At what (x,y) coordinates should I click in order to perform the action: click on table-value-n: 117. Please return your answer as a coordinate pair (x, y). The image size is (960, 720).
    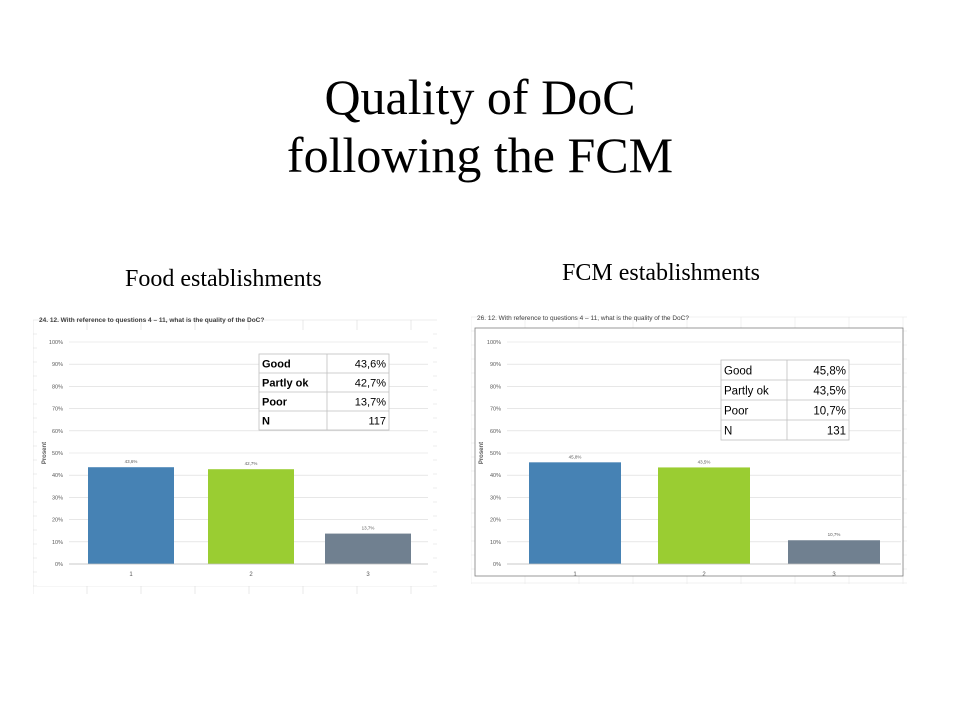
    Looking at the image, I should click on (377, 422).